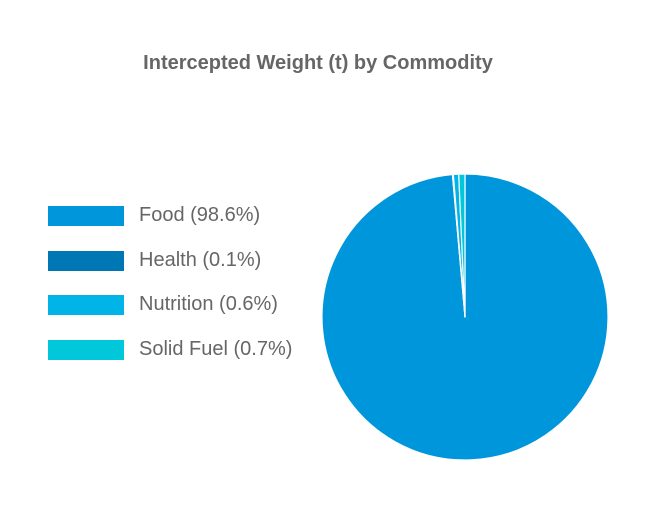  Describe the element at coordinates (86, 216) in the screenshot. I see `legend-swatch-food` at that location.